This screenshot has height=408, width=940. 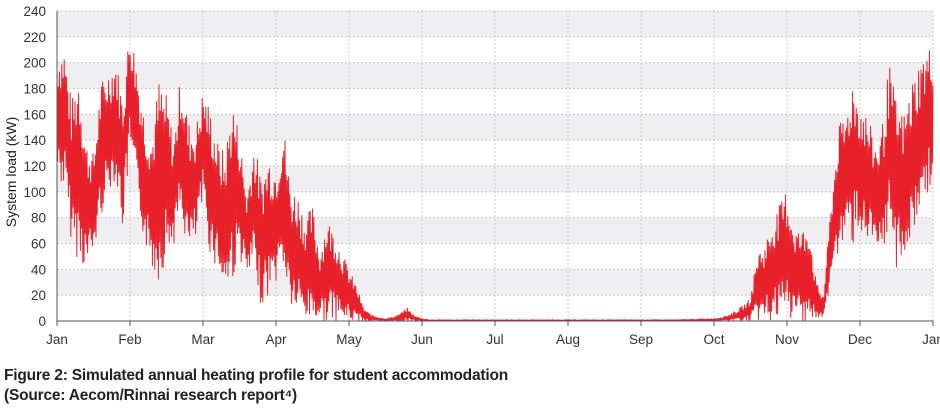 I want to click on y-tick-label-240: 240, so click(x=34, y=11).